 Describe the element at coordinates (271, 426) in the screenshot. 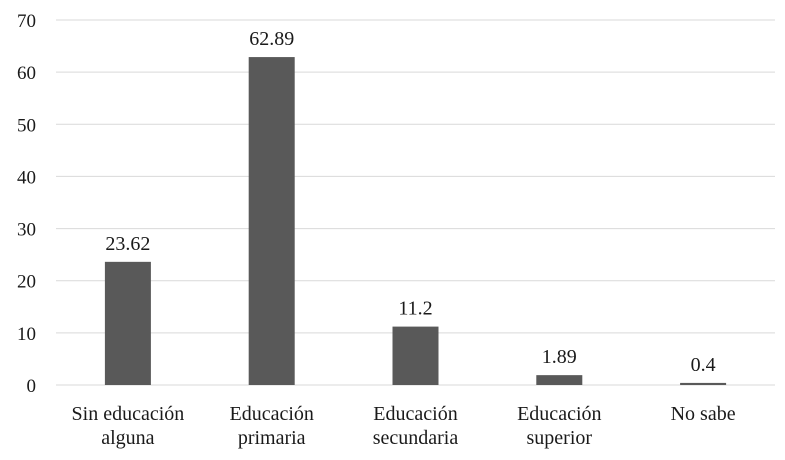

I see `x-category-label: Educación primaria` at that location.